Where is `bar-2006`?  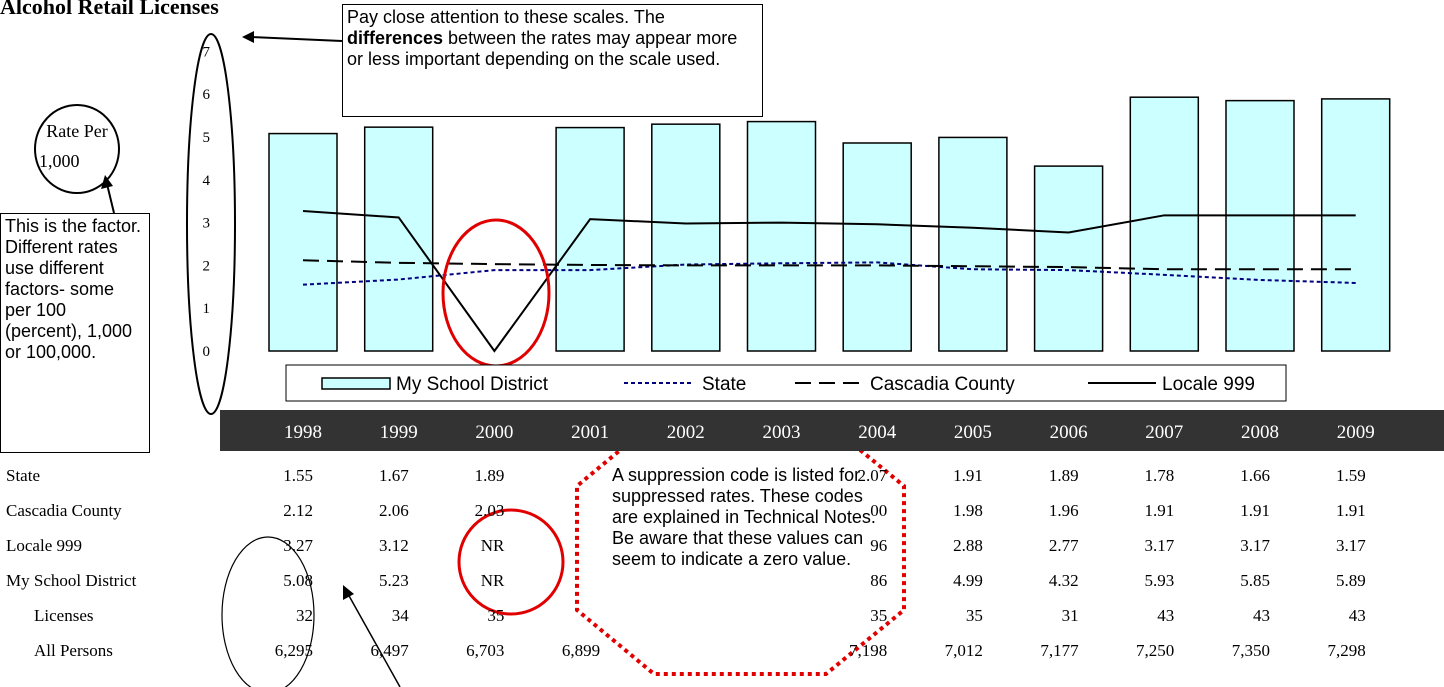
bar-2006 is located at coordinates (1068, 258).